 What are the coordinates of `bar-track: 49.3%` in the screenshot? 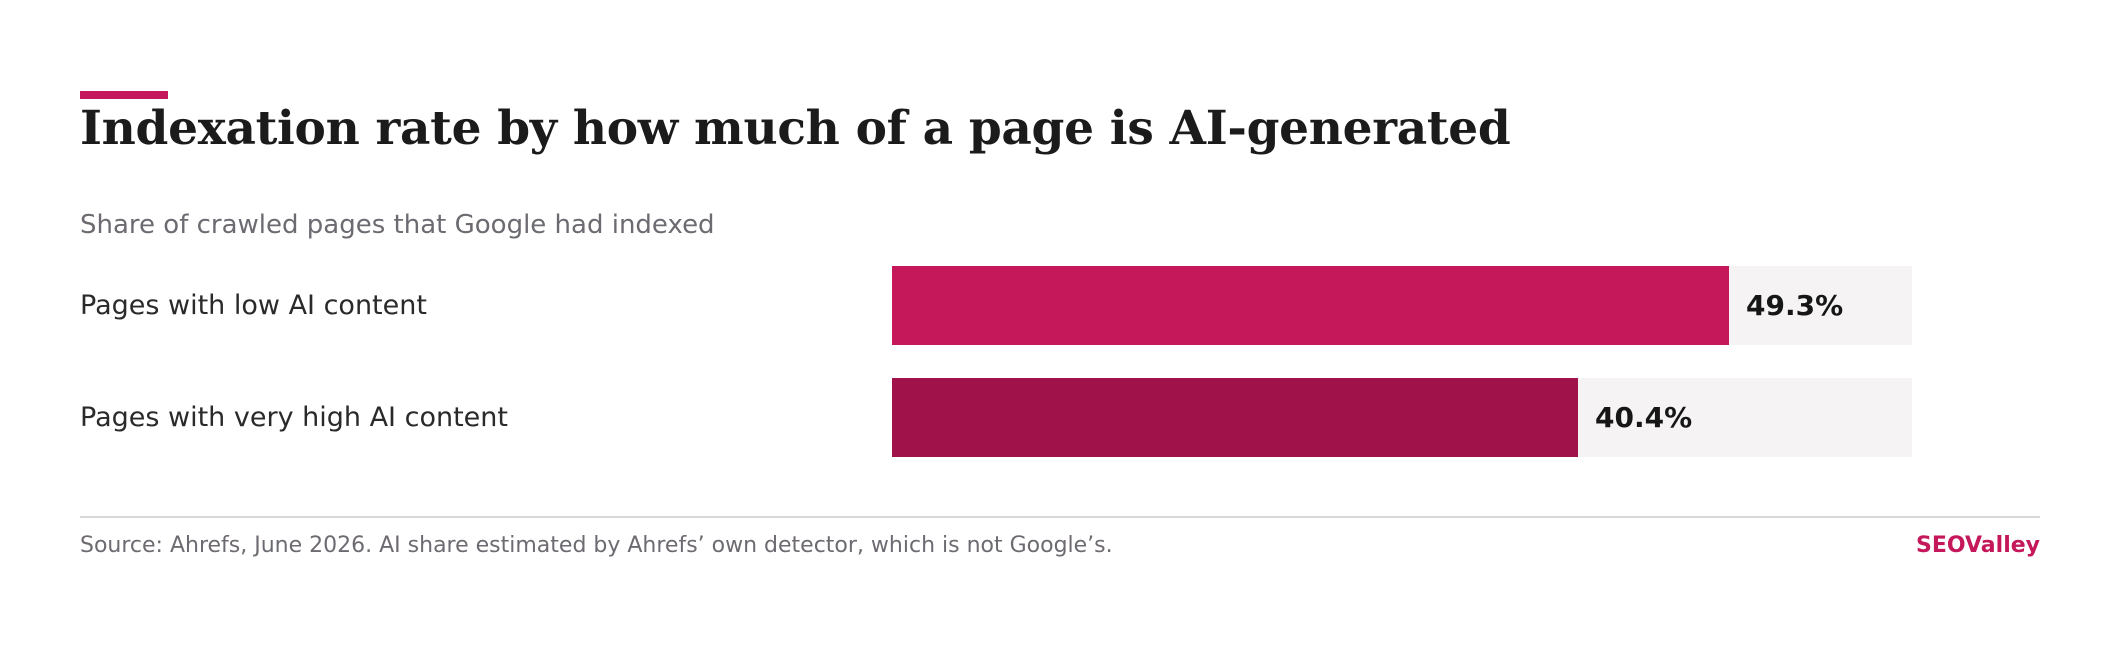 It's located at (1402, 305).